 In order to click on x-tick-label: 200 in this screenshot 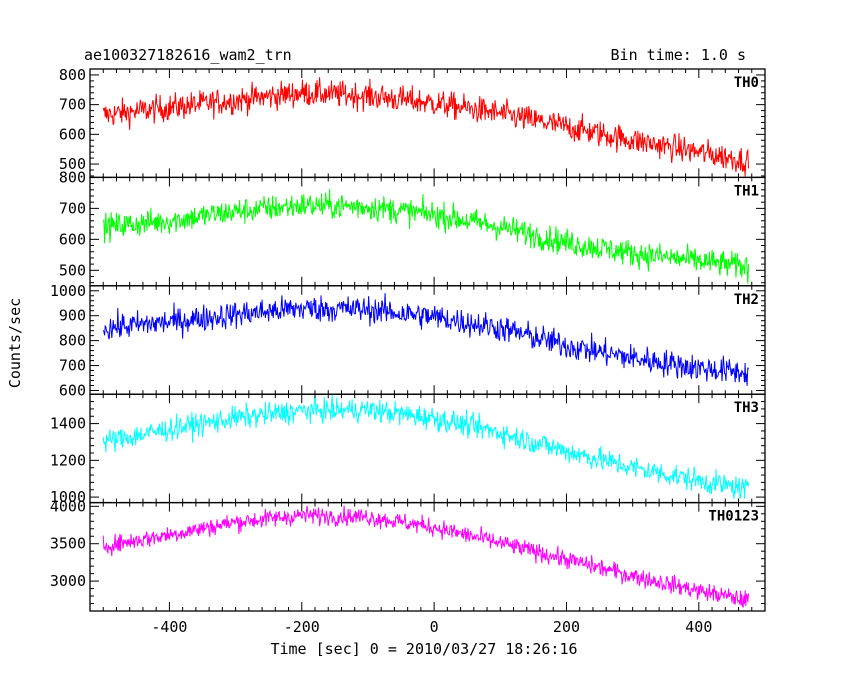, I will do `click(566, 627)`.